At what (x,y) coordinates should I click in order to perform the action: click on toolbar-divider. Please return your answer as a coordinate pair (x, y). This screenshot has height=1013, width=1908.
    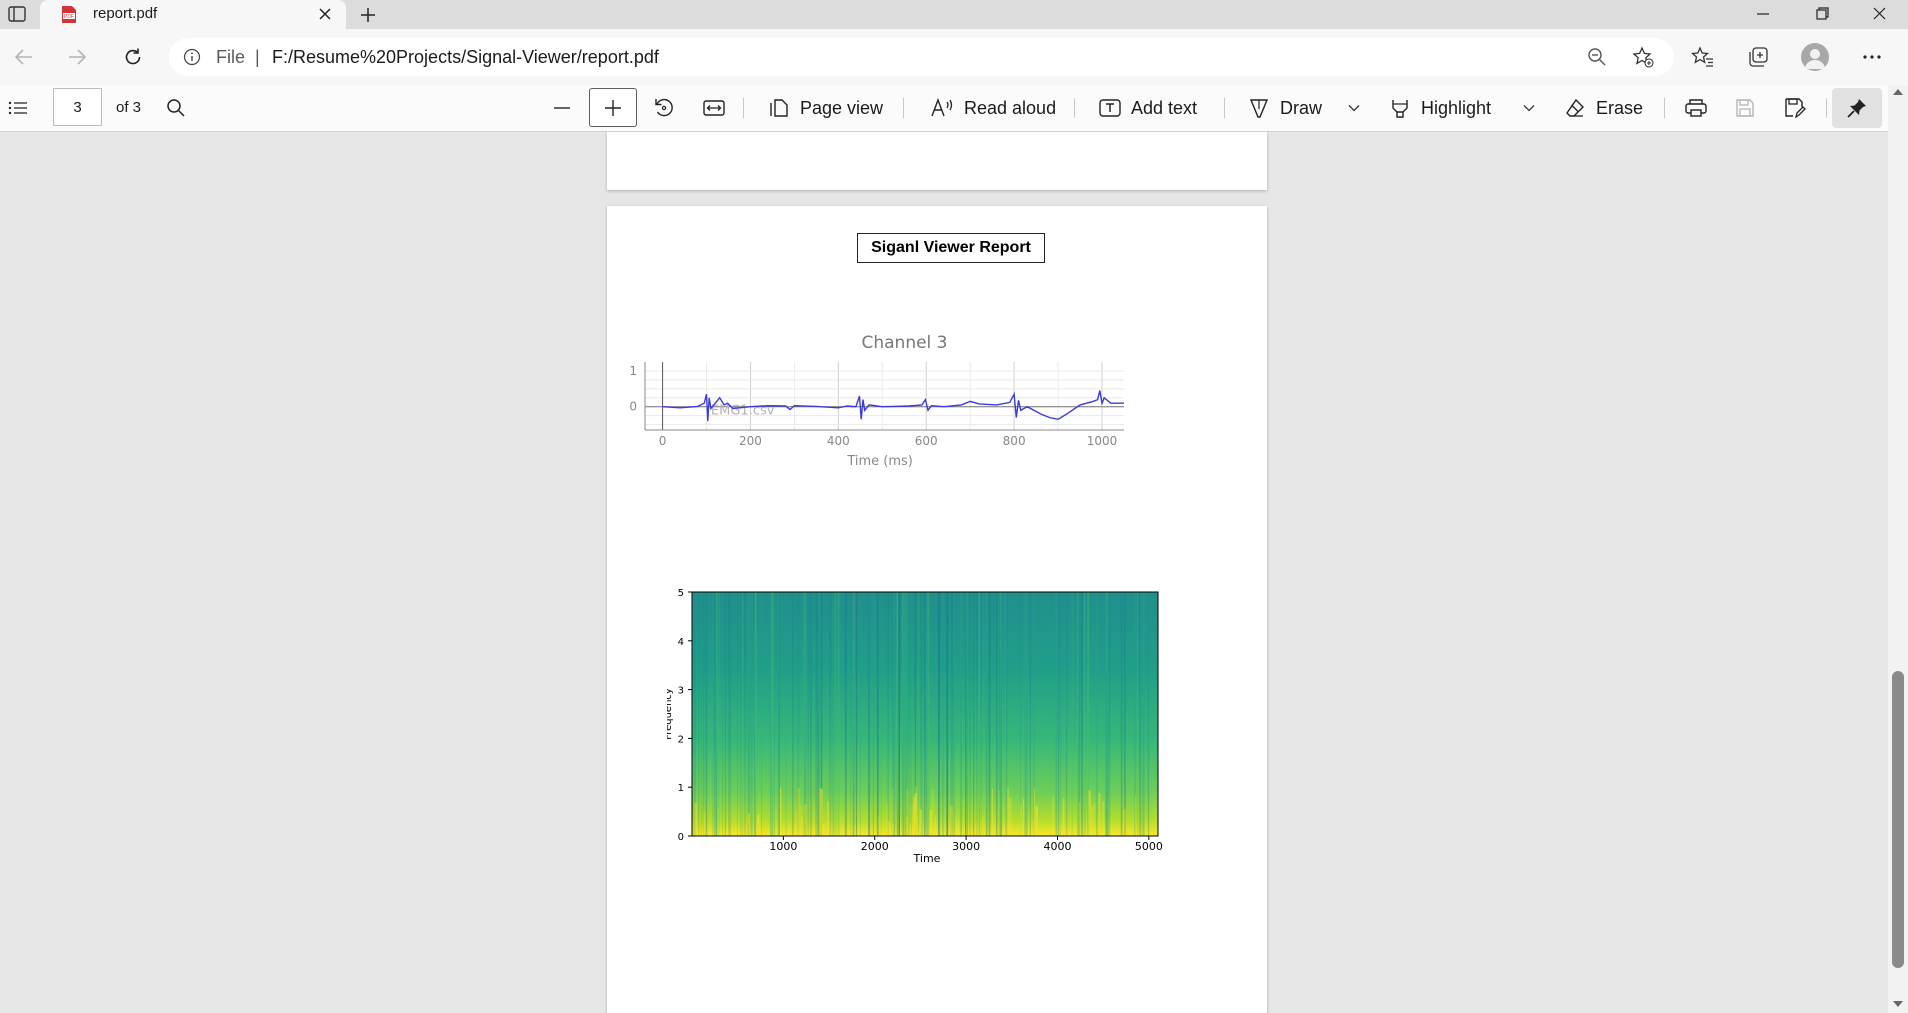
    Looking at the image, I should click on (1664, 108).